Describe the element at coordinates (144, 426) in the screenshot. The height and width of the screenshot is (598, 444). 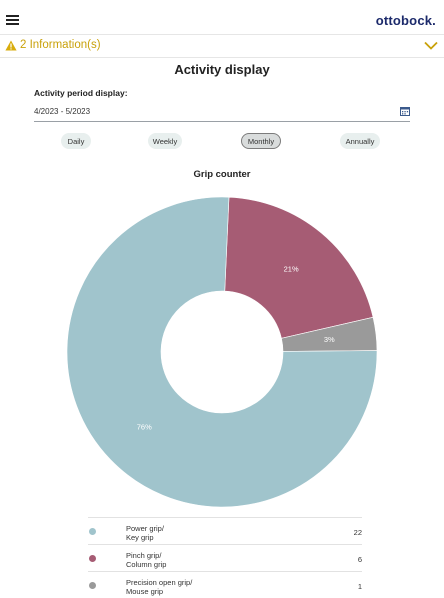
I see `slice-percent-label: 76%` at that location.